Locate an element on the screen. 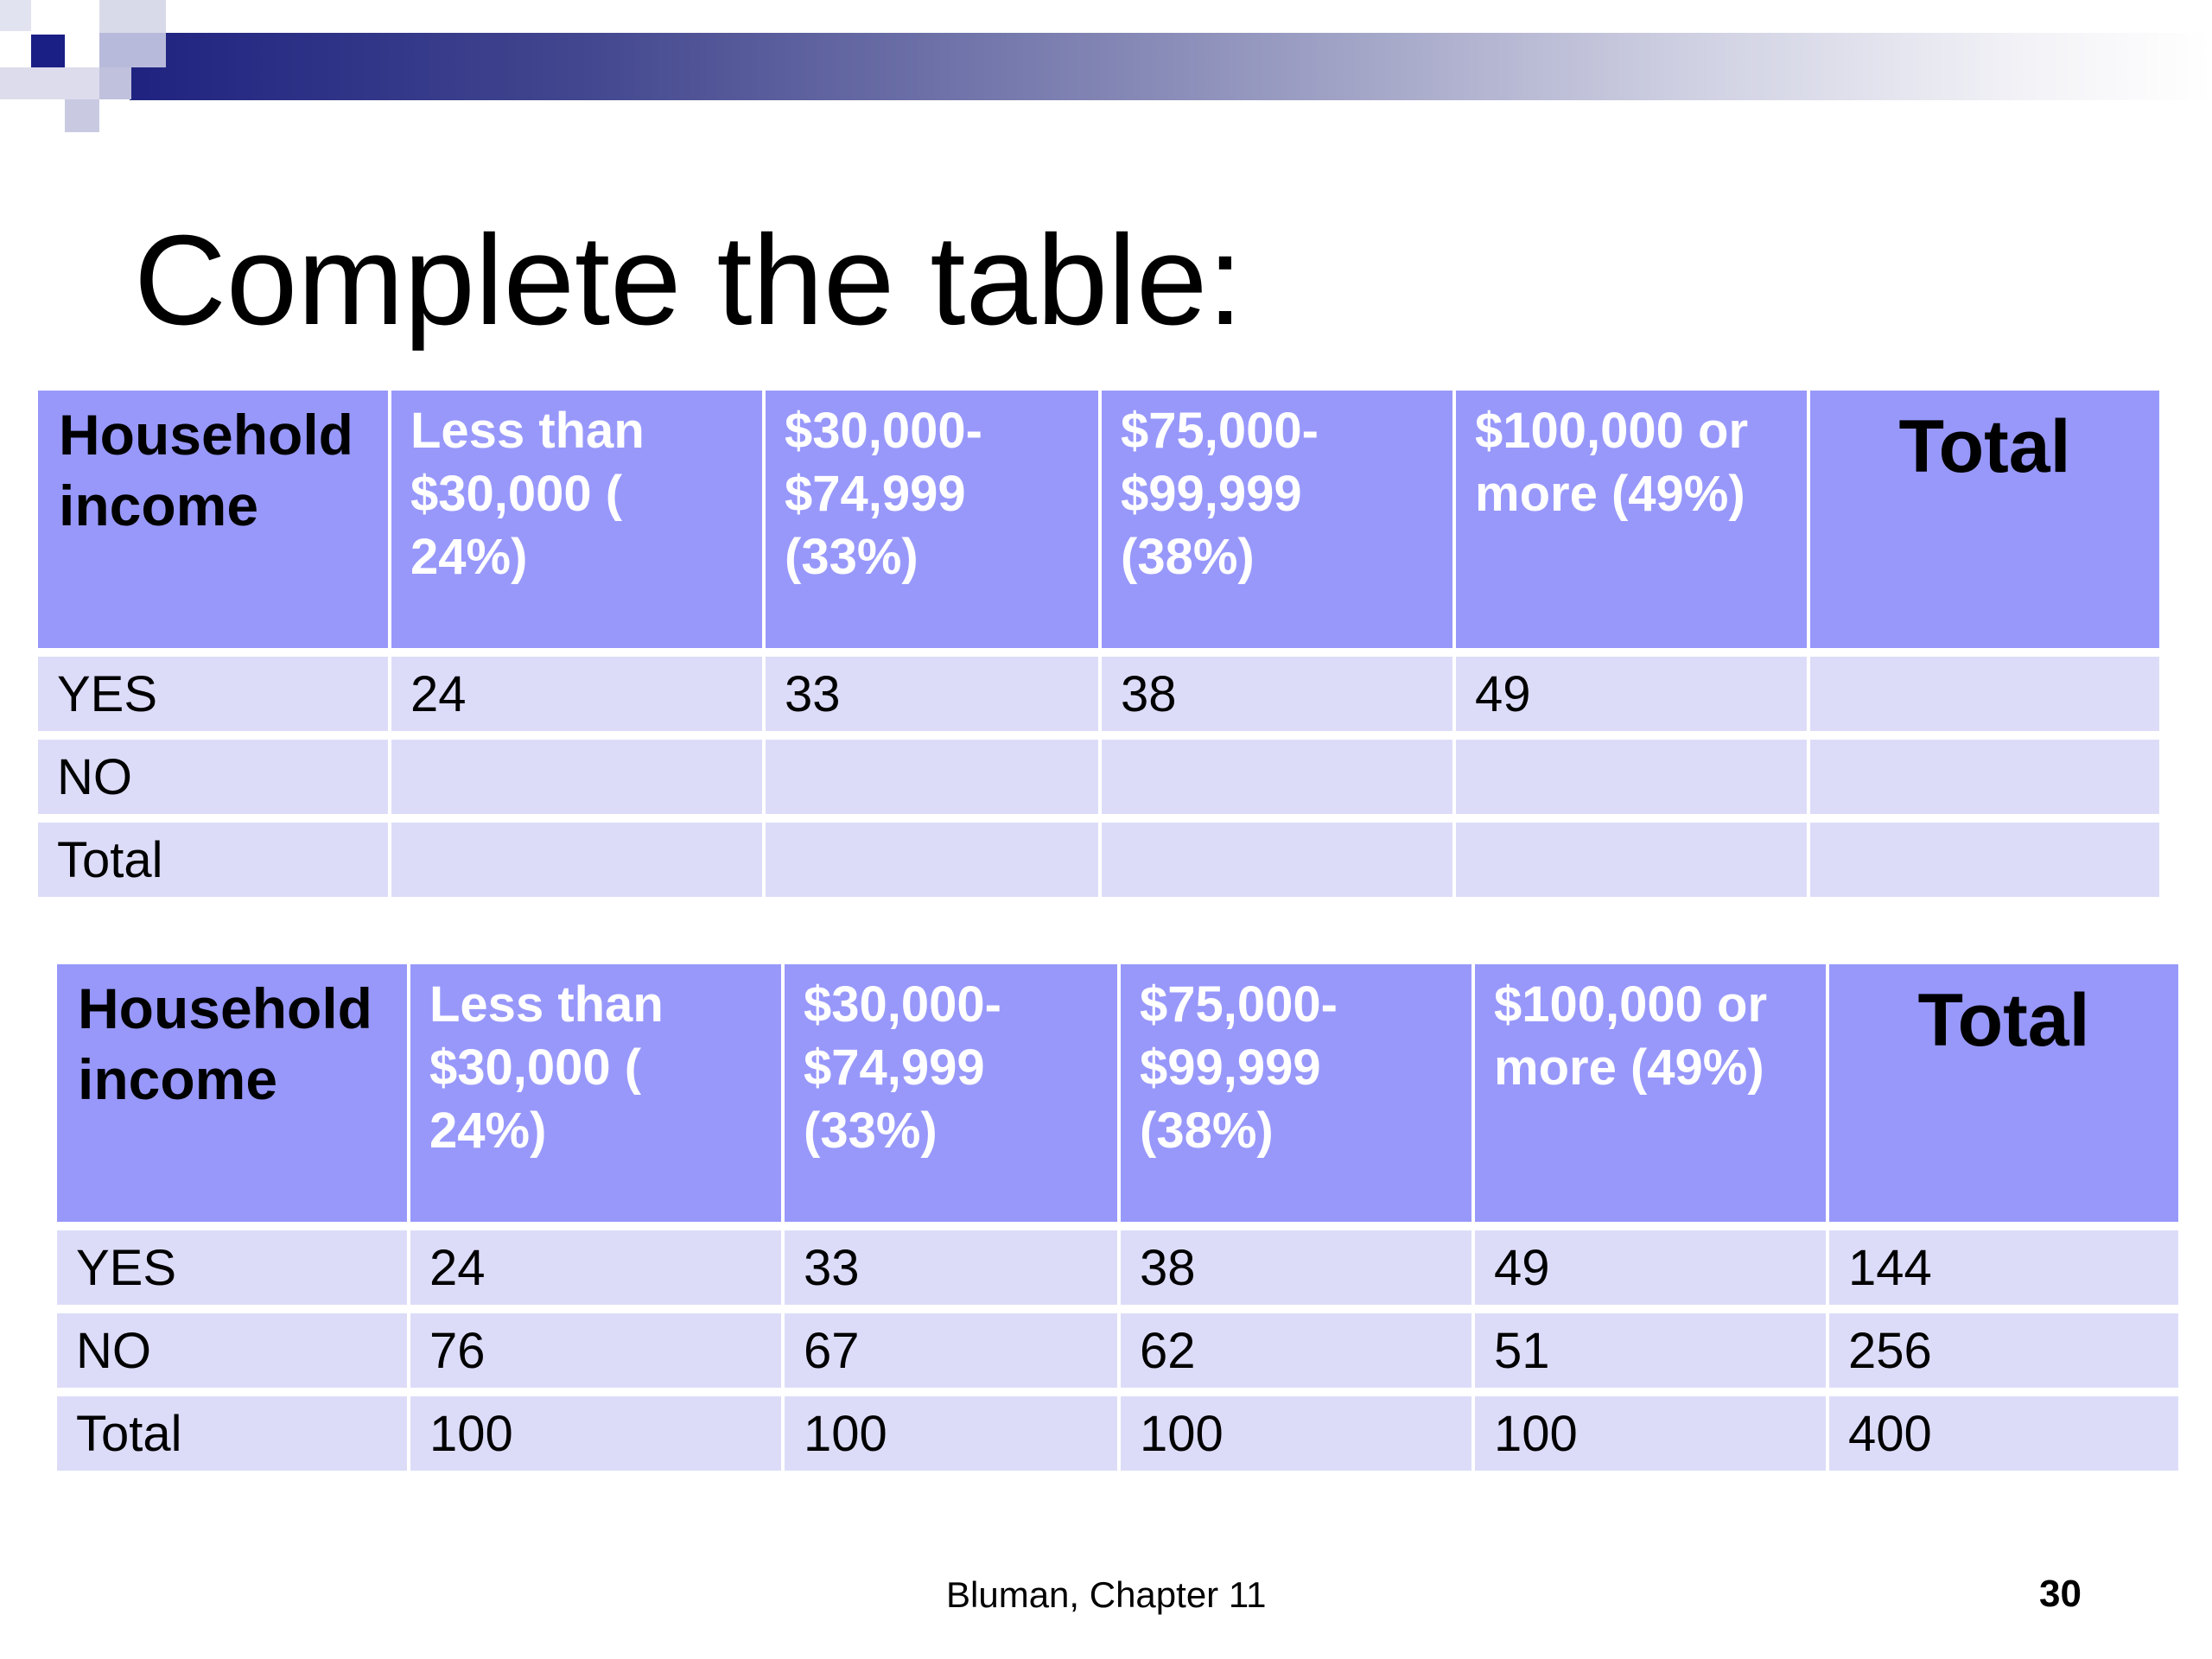  table-cell: 256 is located at coordinates (2003, 1350).